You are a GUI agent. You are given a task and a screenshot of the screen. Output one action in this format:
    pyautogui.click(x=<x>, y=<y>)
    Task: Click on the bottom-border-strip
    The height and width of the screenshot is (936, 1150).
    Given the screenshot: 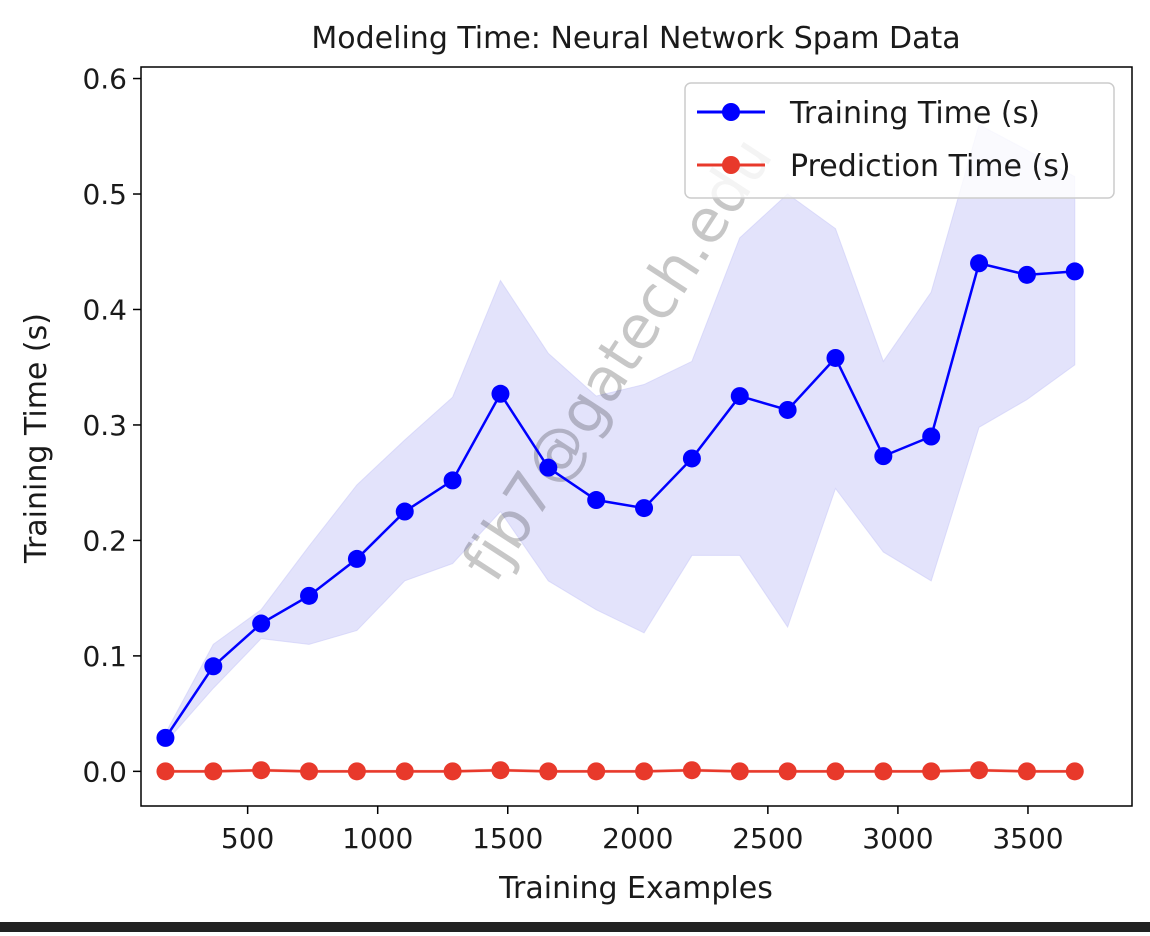 What is the action you would take?
    pyautogui.click(x=575, y=927)
    